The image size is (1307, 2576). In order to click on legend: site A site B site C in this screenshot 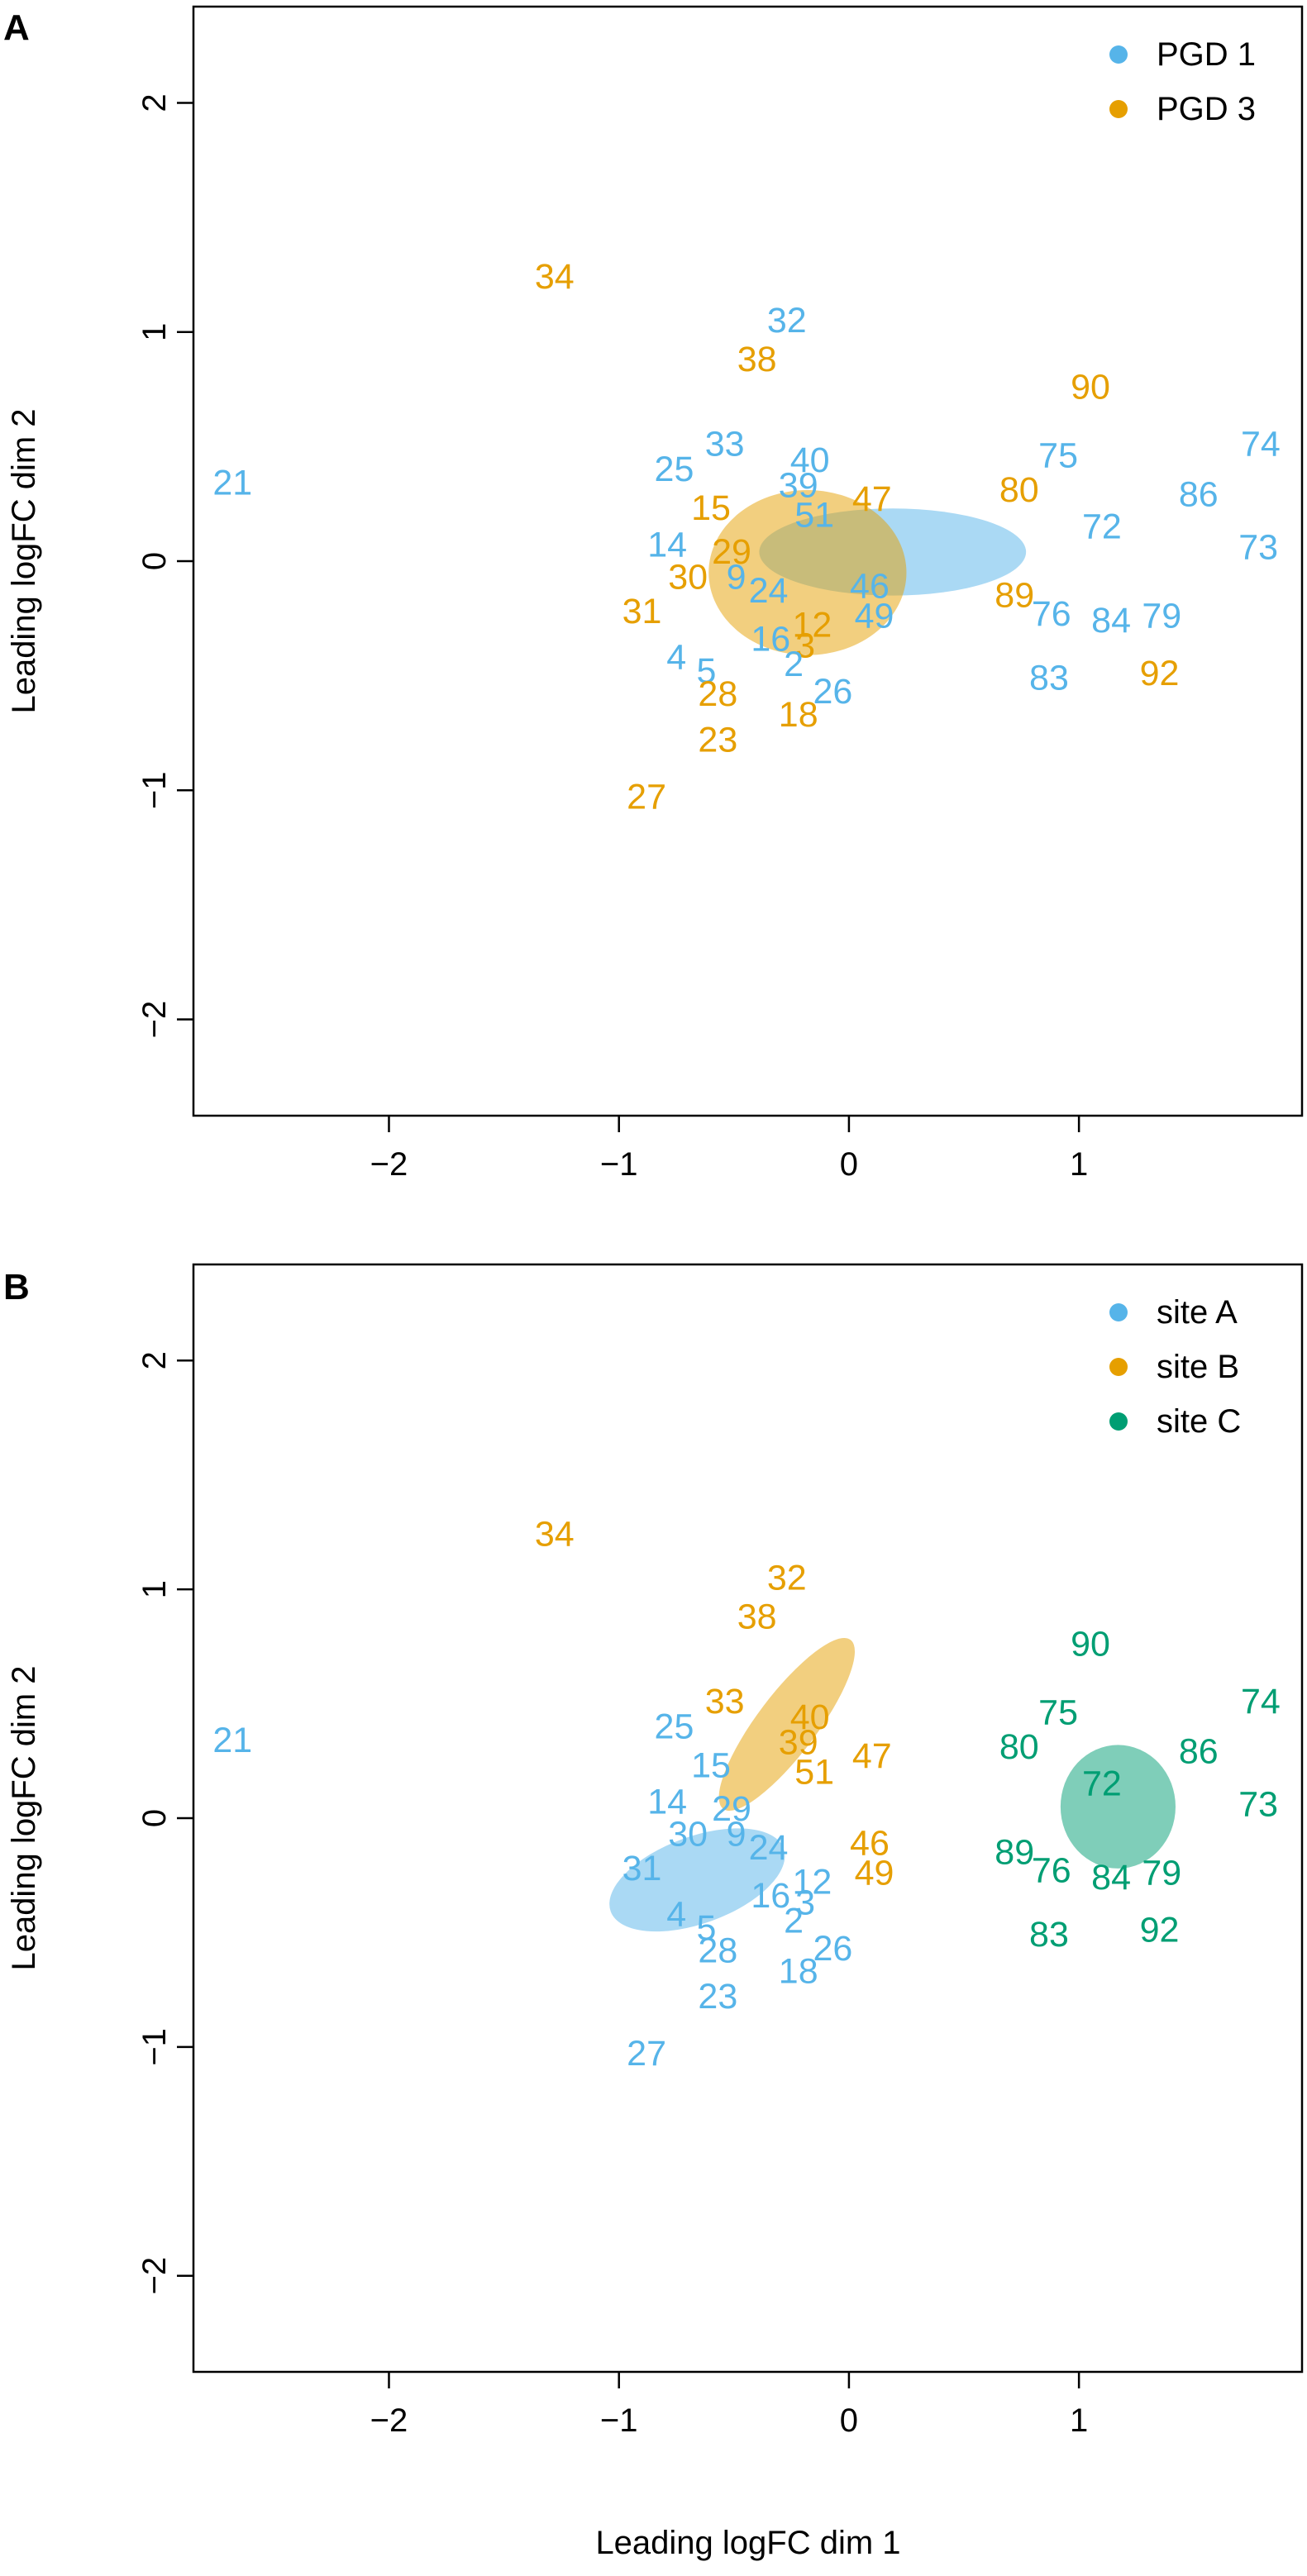, I will do `click(1175, 1367)`.